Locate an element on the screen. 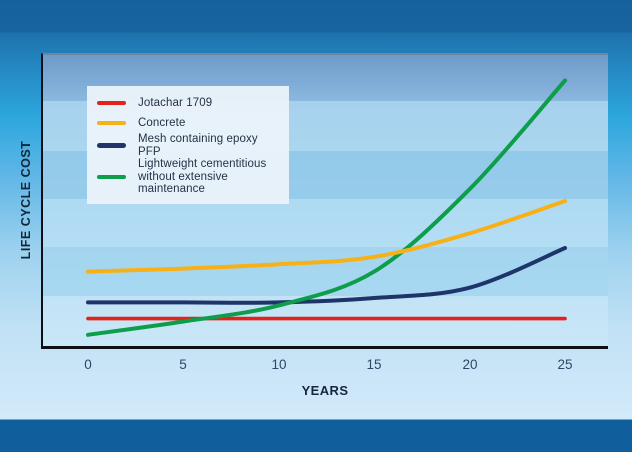 This screenshot has width=632, height=452. x-tick-0: 0 is located at coordinates (88, 364).